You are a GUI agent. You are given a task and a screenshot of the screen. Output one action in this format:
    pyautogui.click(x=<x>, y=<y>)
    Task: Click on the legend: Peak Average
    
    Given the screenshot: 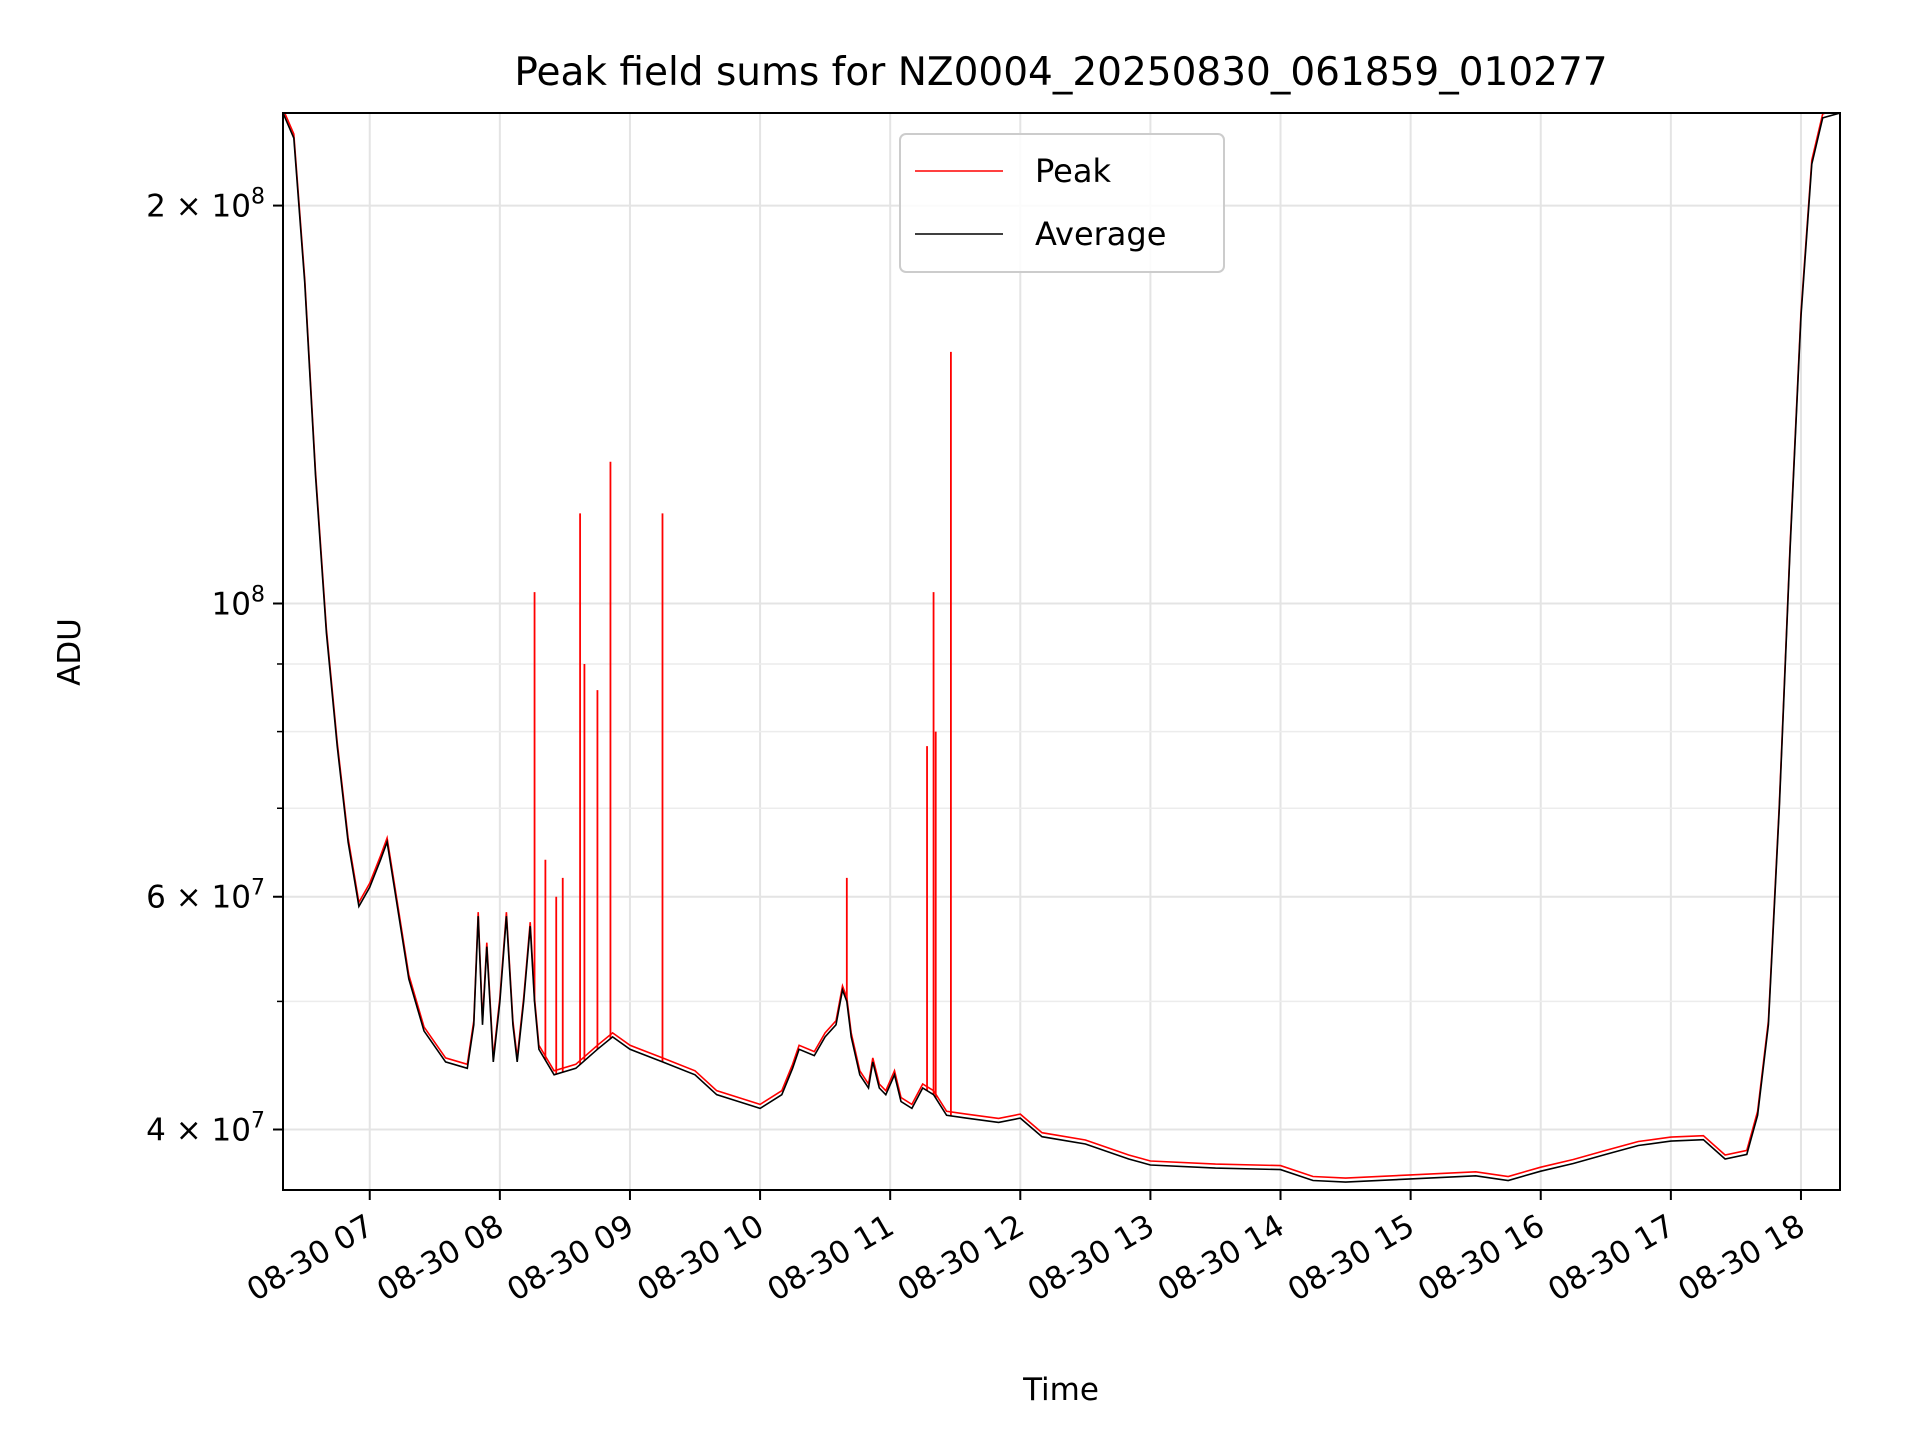 What is the action you would take?
    pyautogui.click(x=1062, y=203)
    